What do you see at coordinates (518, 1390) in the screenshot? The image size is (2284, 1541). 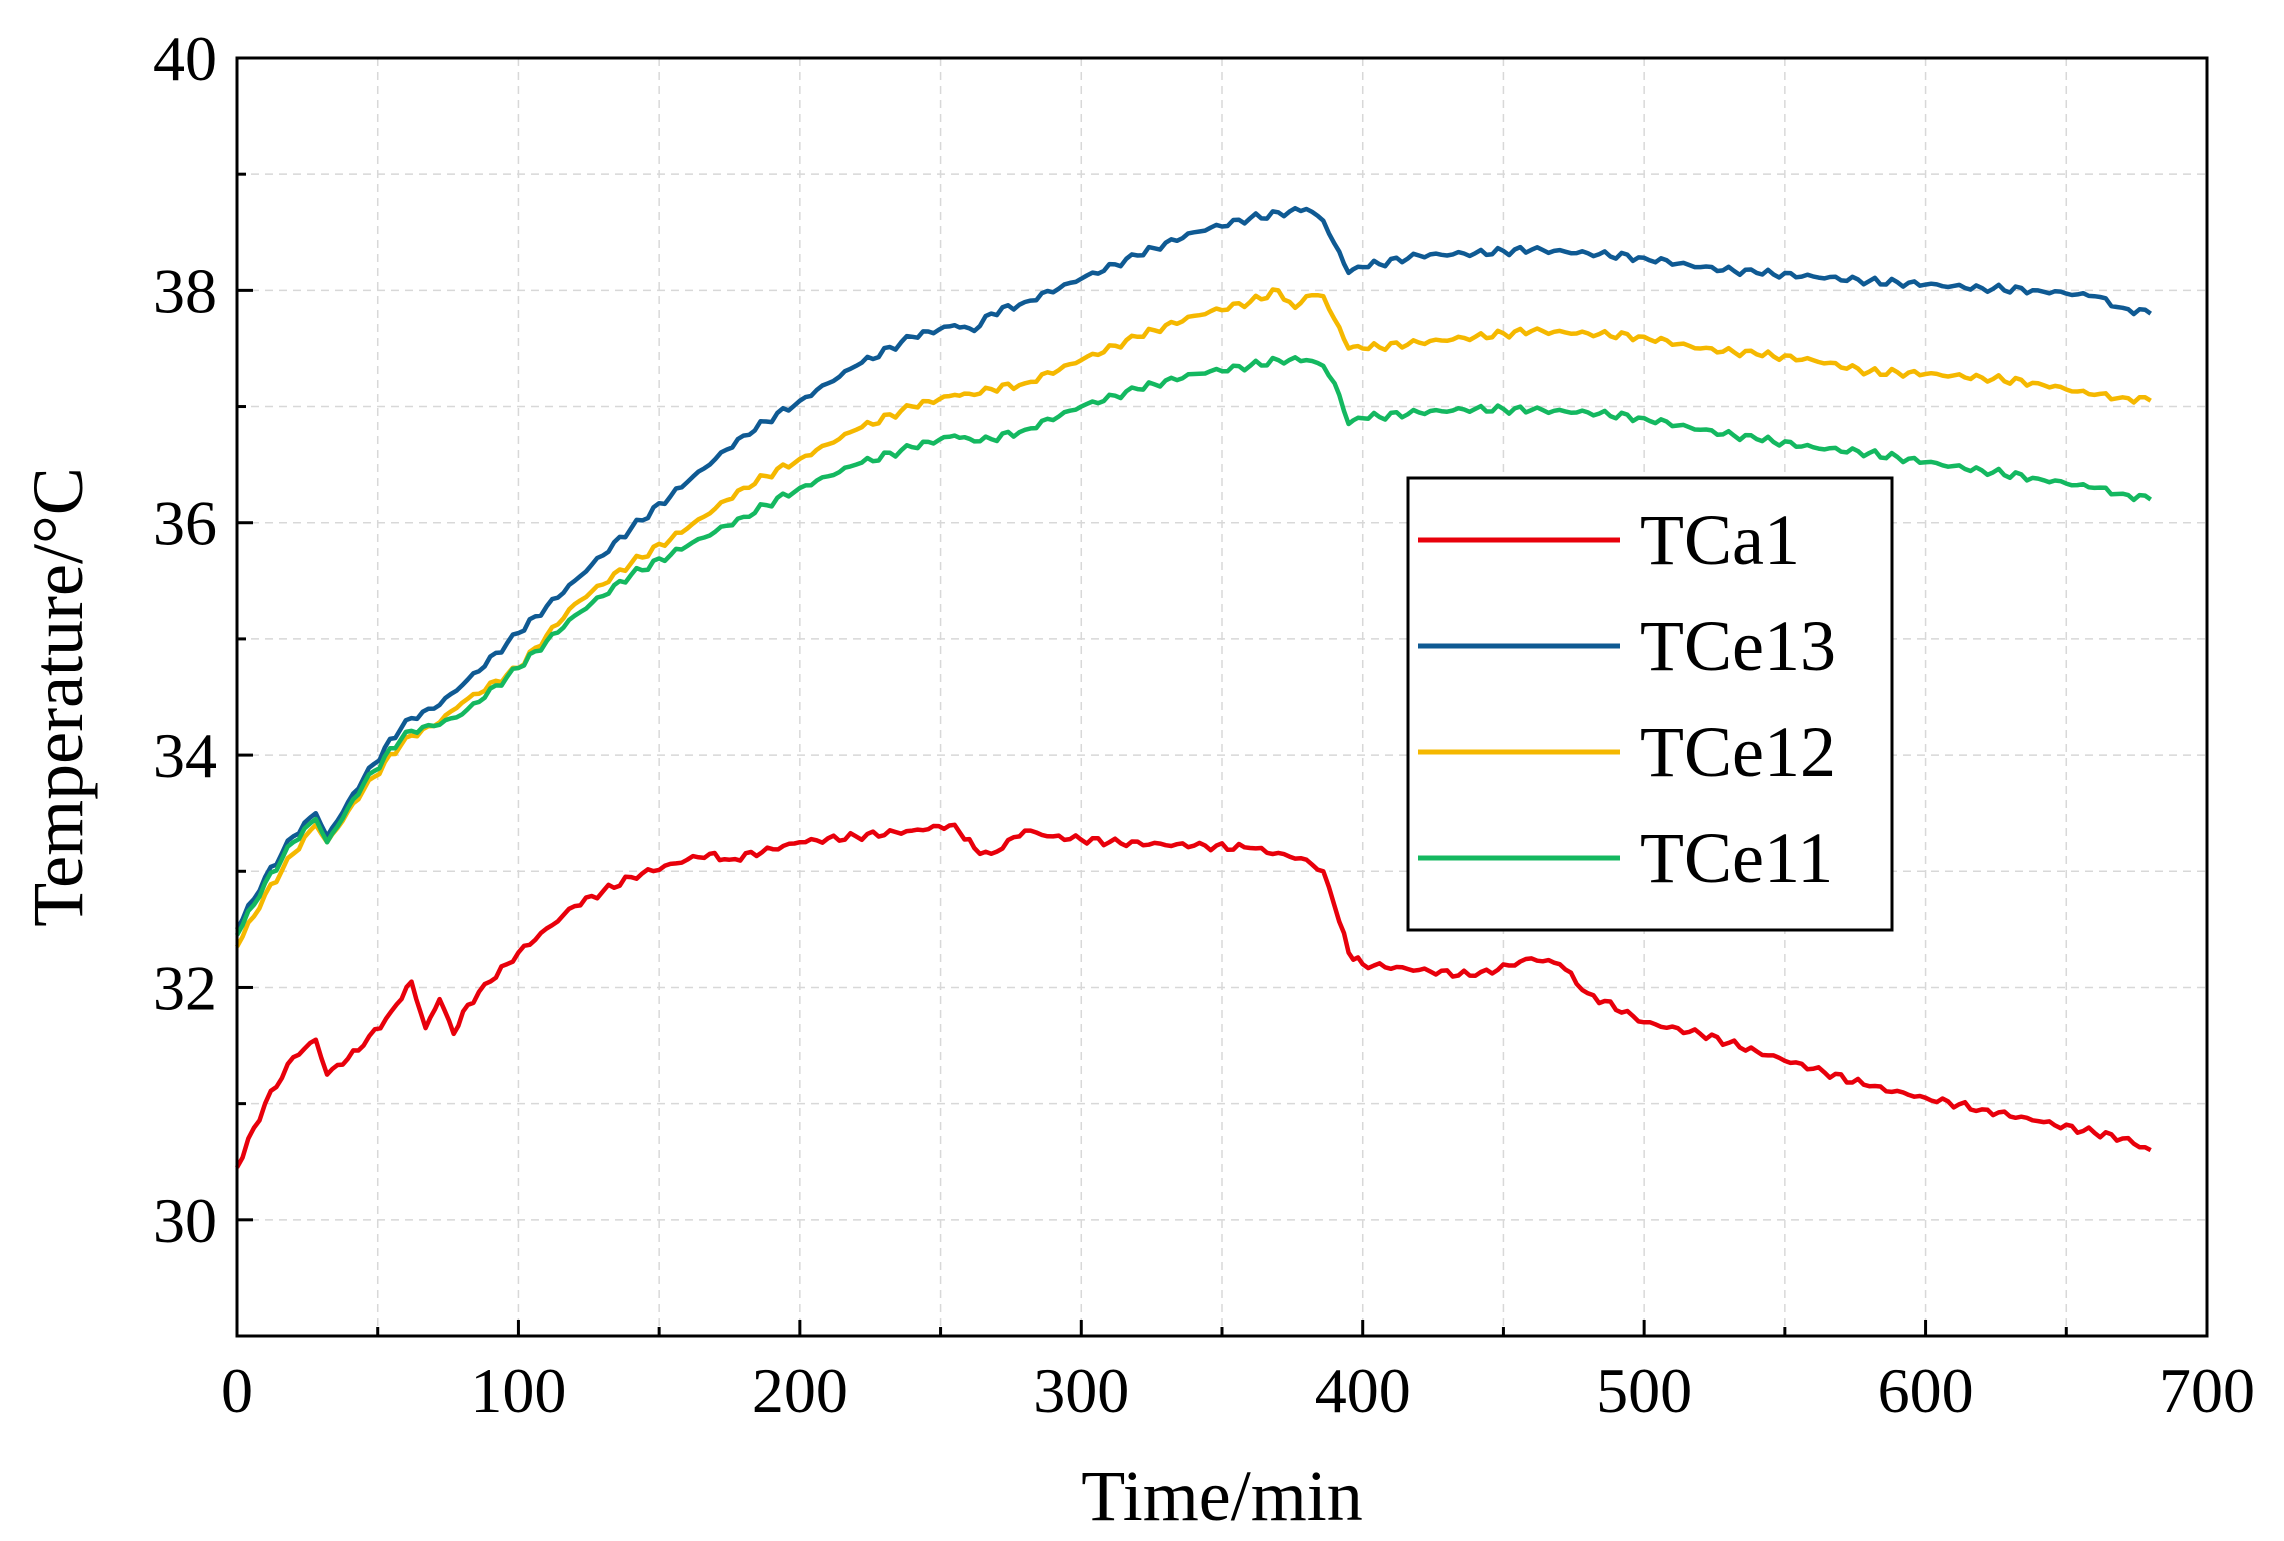 I see `x-tick-label: 100` at bounding box center [518, 1390].